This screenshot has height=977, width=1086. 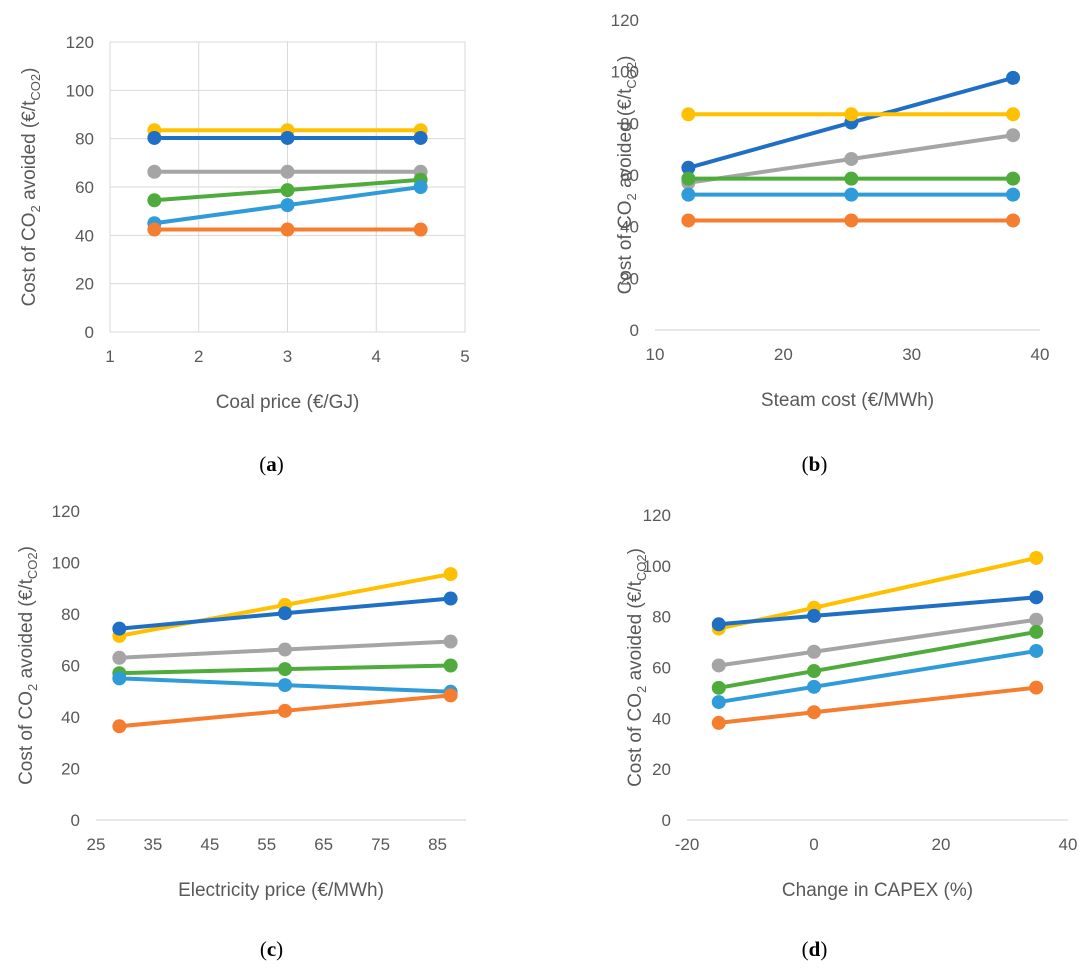 What do you see at coordinates (323, 844) in the screenshot?
I see `x-tick-label: 65` at bounding box center [323, 844].